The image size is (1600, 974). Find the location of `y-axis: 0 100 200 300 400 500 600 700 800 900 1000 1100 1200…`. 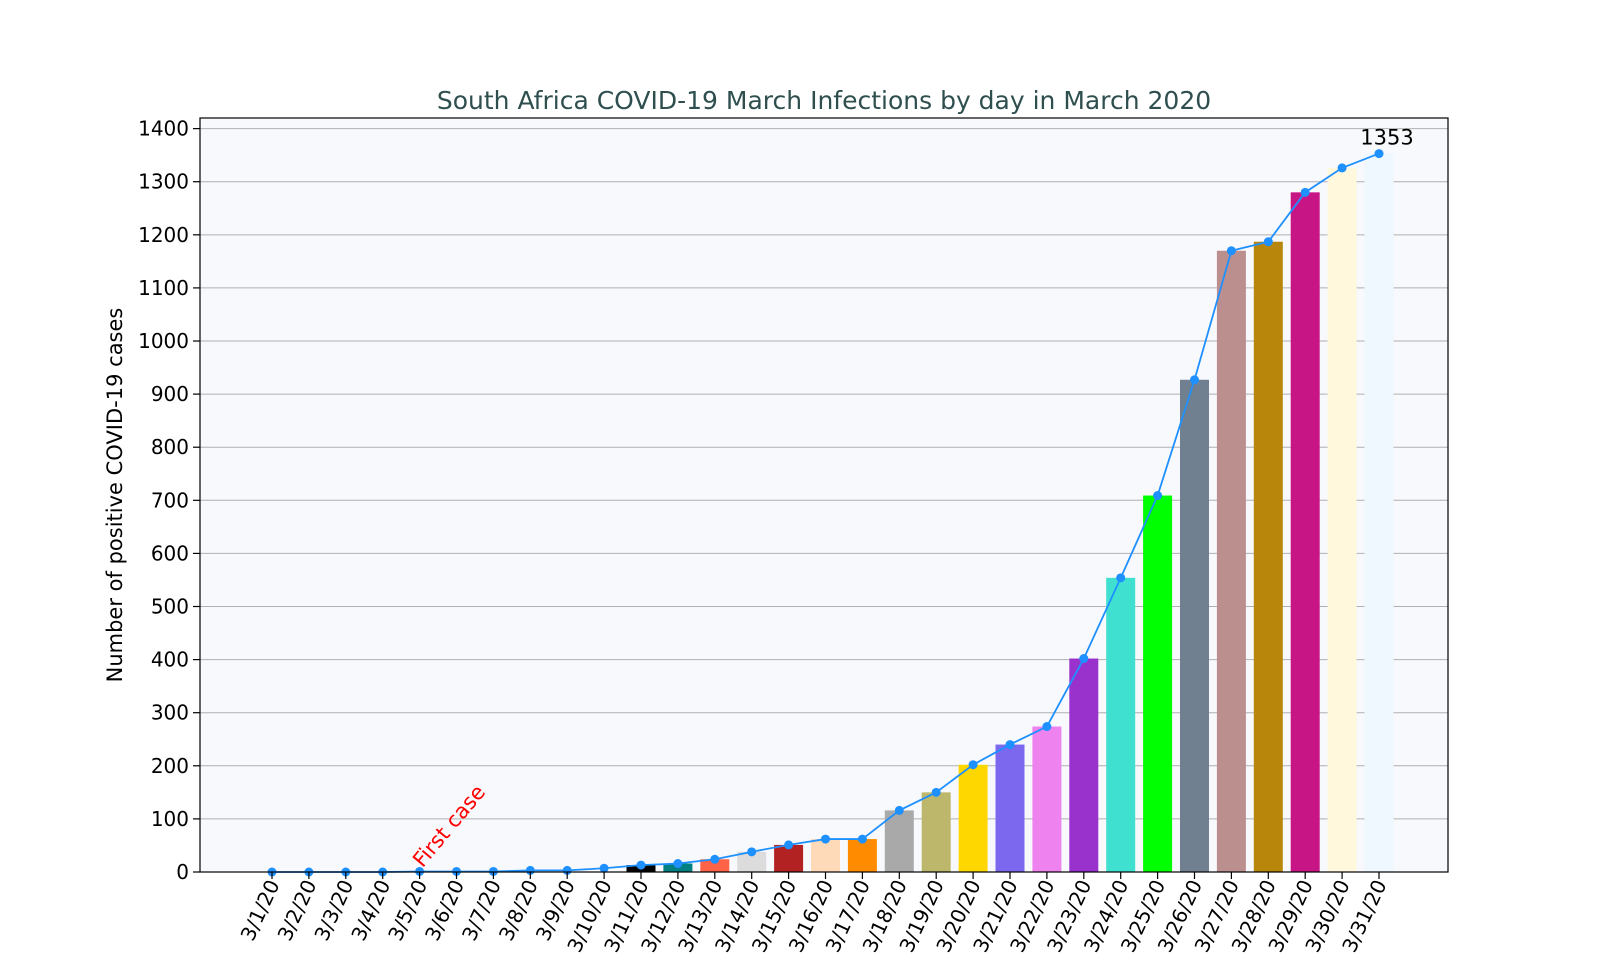

y-axis: 0 100 200 300 400 500 600 700 800 900 1000 1100 1200… is located at coordinates (169, 500).